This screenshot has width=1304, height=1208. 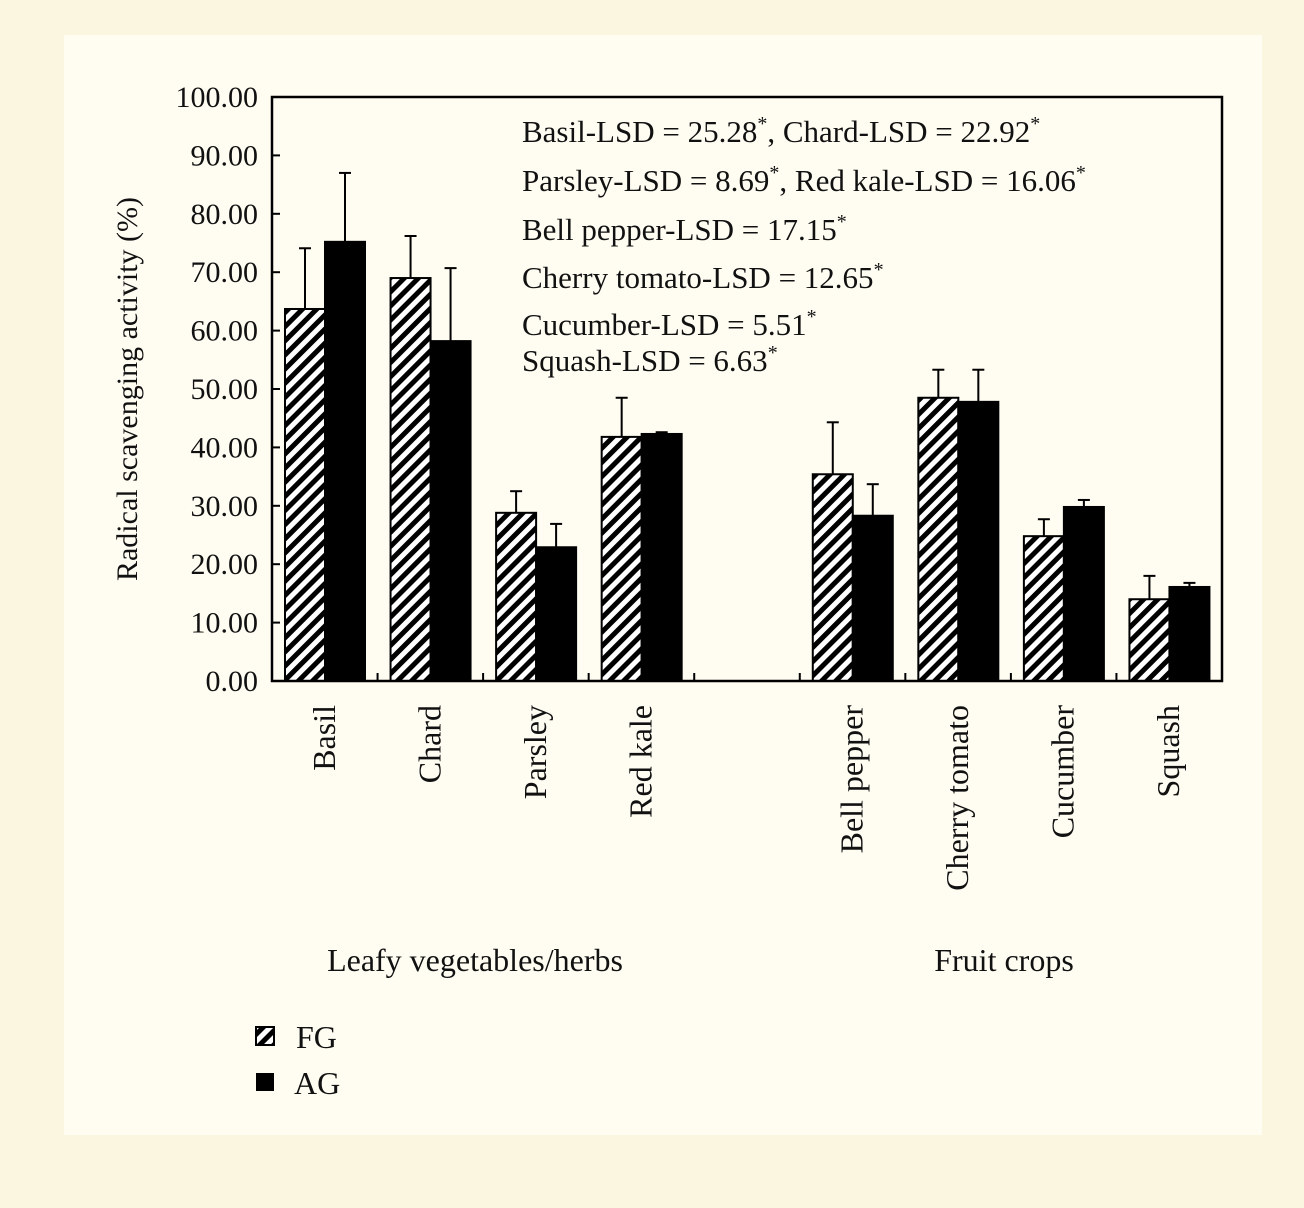 I want to click on legend-label-ag: AG, so click(x=317, y=1083).